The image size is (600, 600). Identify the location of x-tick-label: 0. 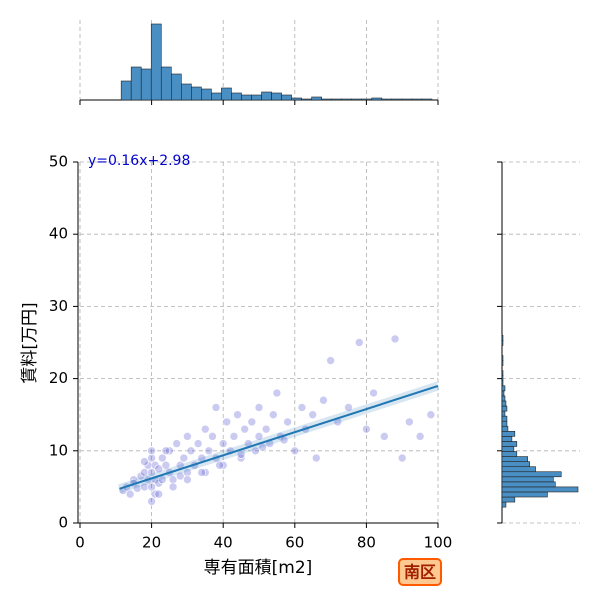
(80, 543).